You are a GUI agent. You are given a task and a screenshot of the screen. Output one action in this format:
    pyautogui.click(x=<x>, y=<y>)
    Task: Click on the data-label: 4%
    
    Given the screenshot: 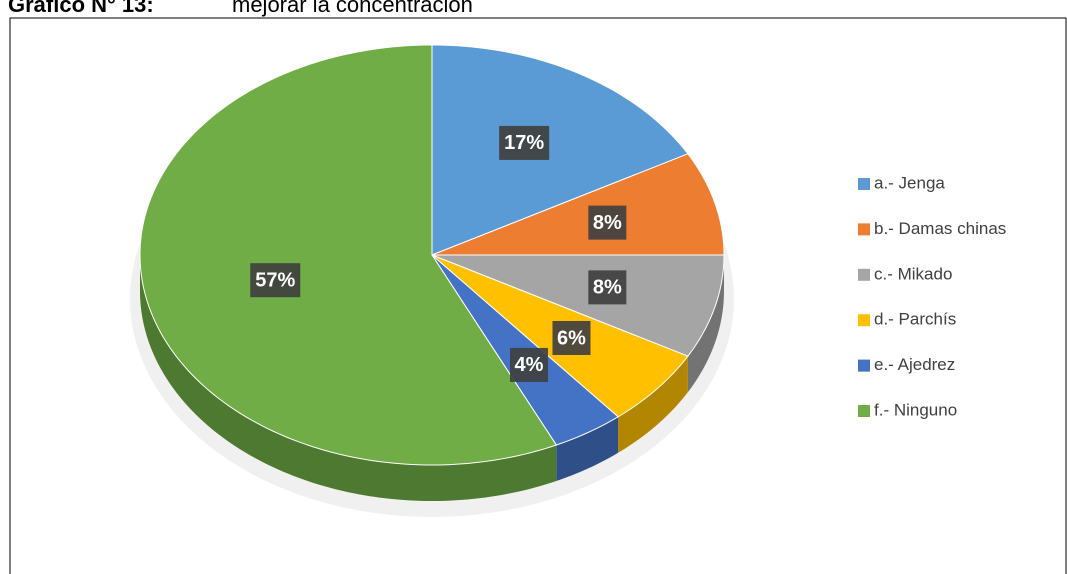 What is the action you would take?
    pyautogui.click(x=529, y=365)
    